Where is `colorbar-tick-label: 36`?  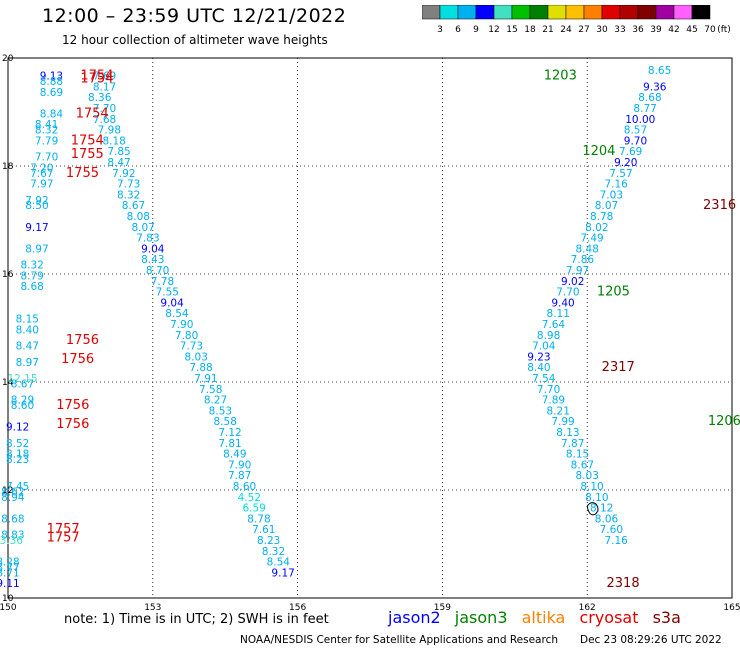
colorbar-tick-label: 36 is located at coordinates (638, 30).